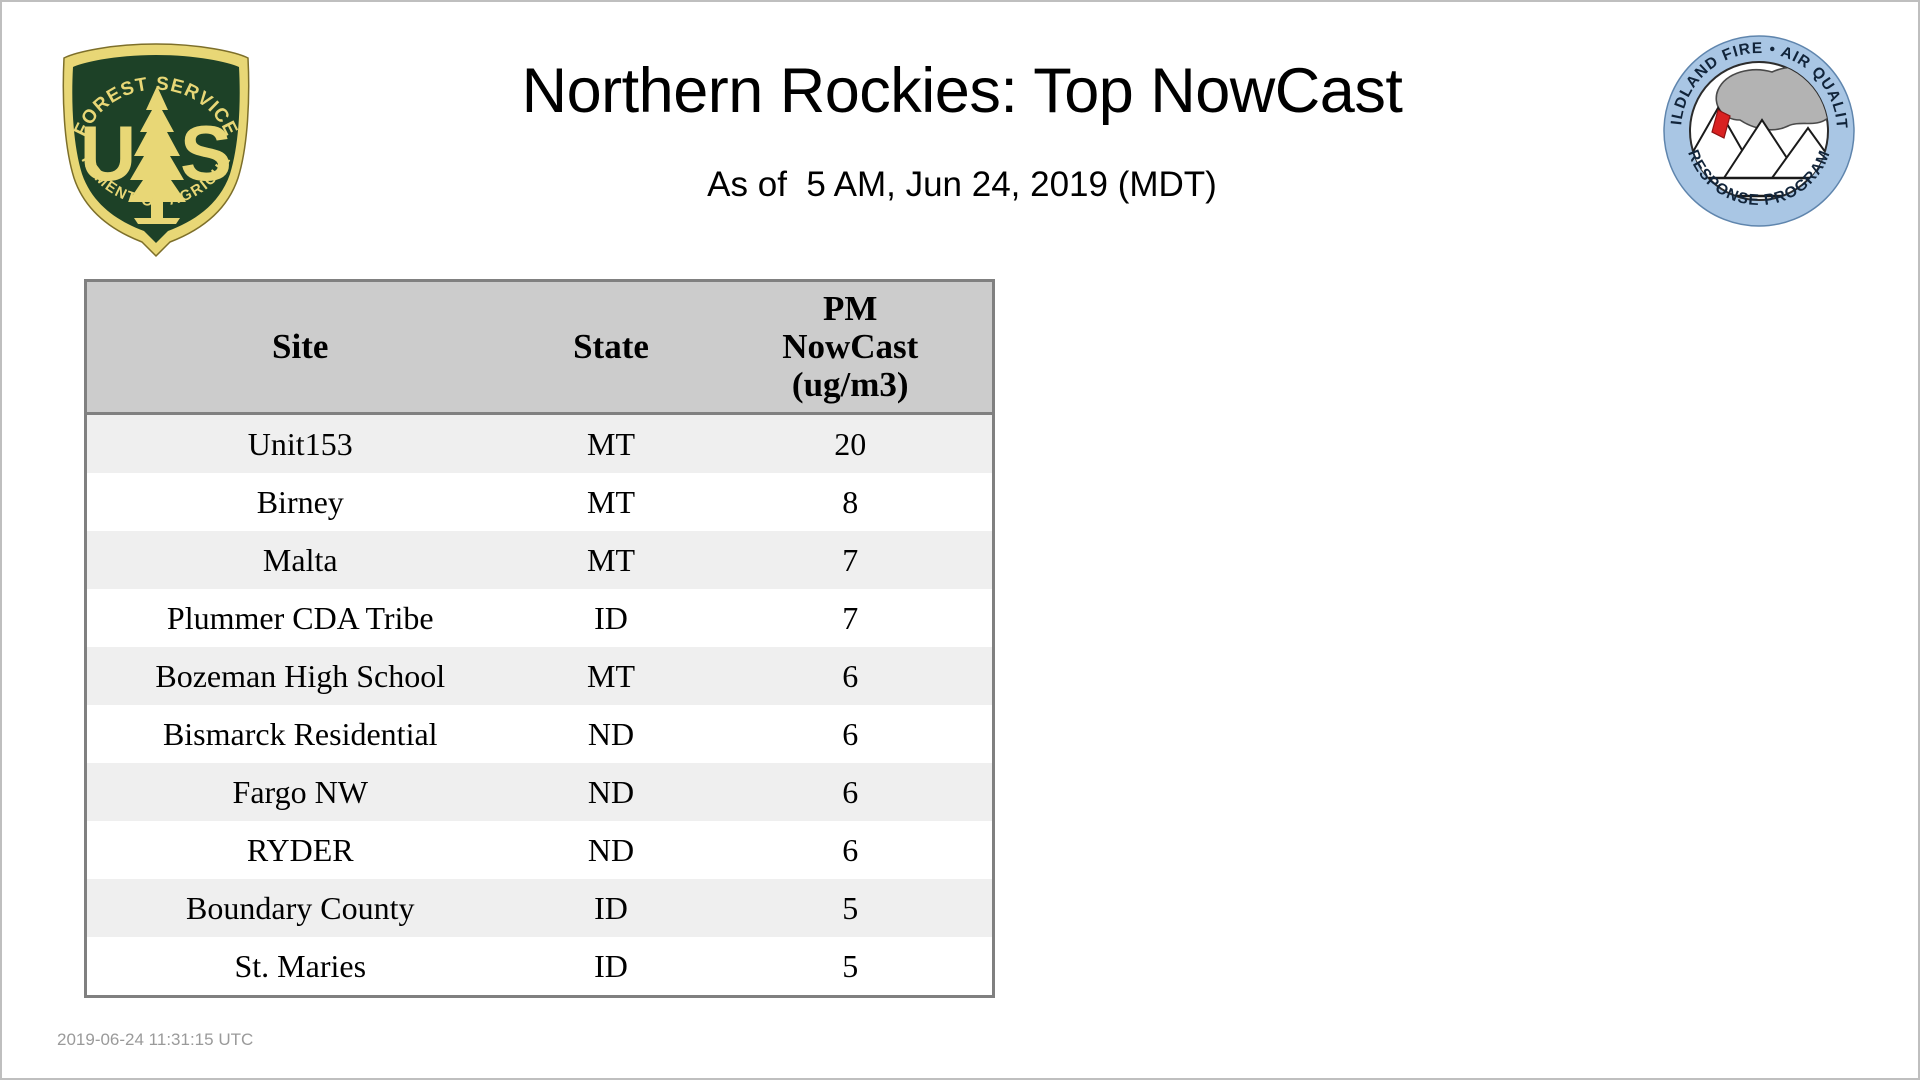  Describe the element at coordinates (299, 967) in the screenshot. I see `cell-site: St. Maries` at that location.